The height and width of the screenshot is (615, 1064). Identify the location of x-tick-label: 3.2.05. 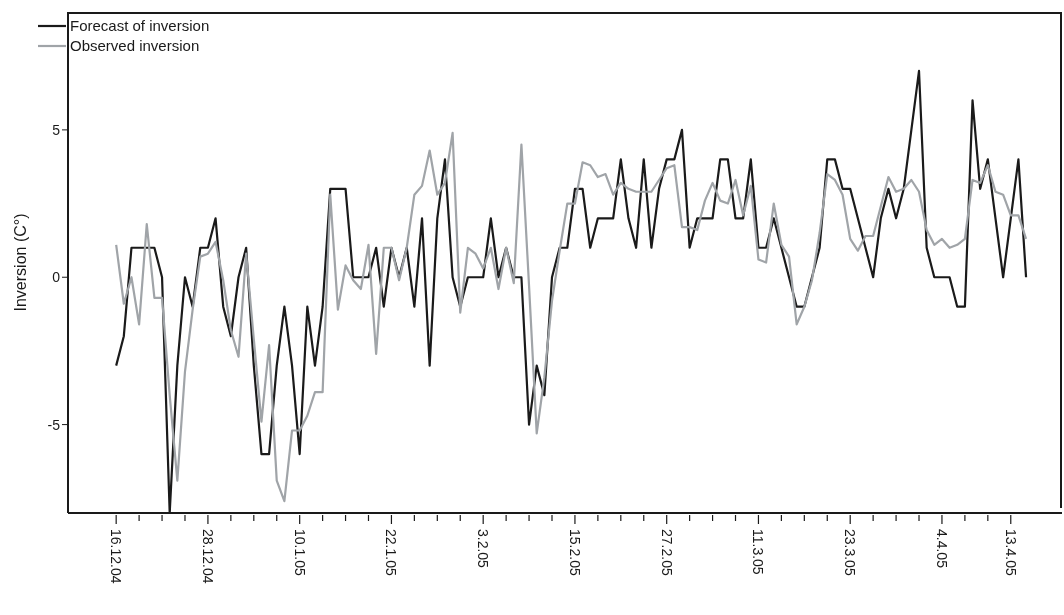
(483, 549).